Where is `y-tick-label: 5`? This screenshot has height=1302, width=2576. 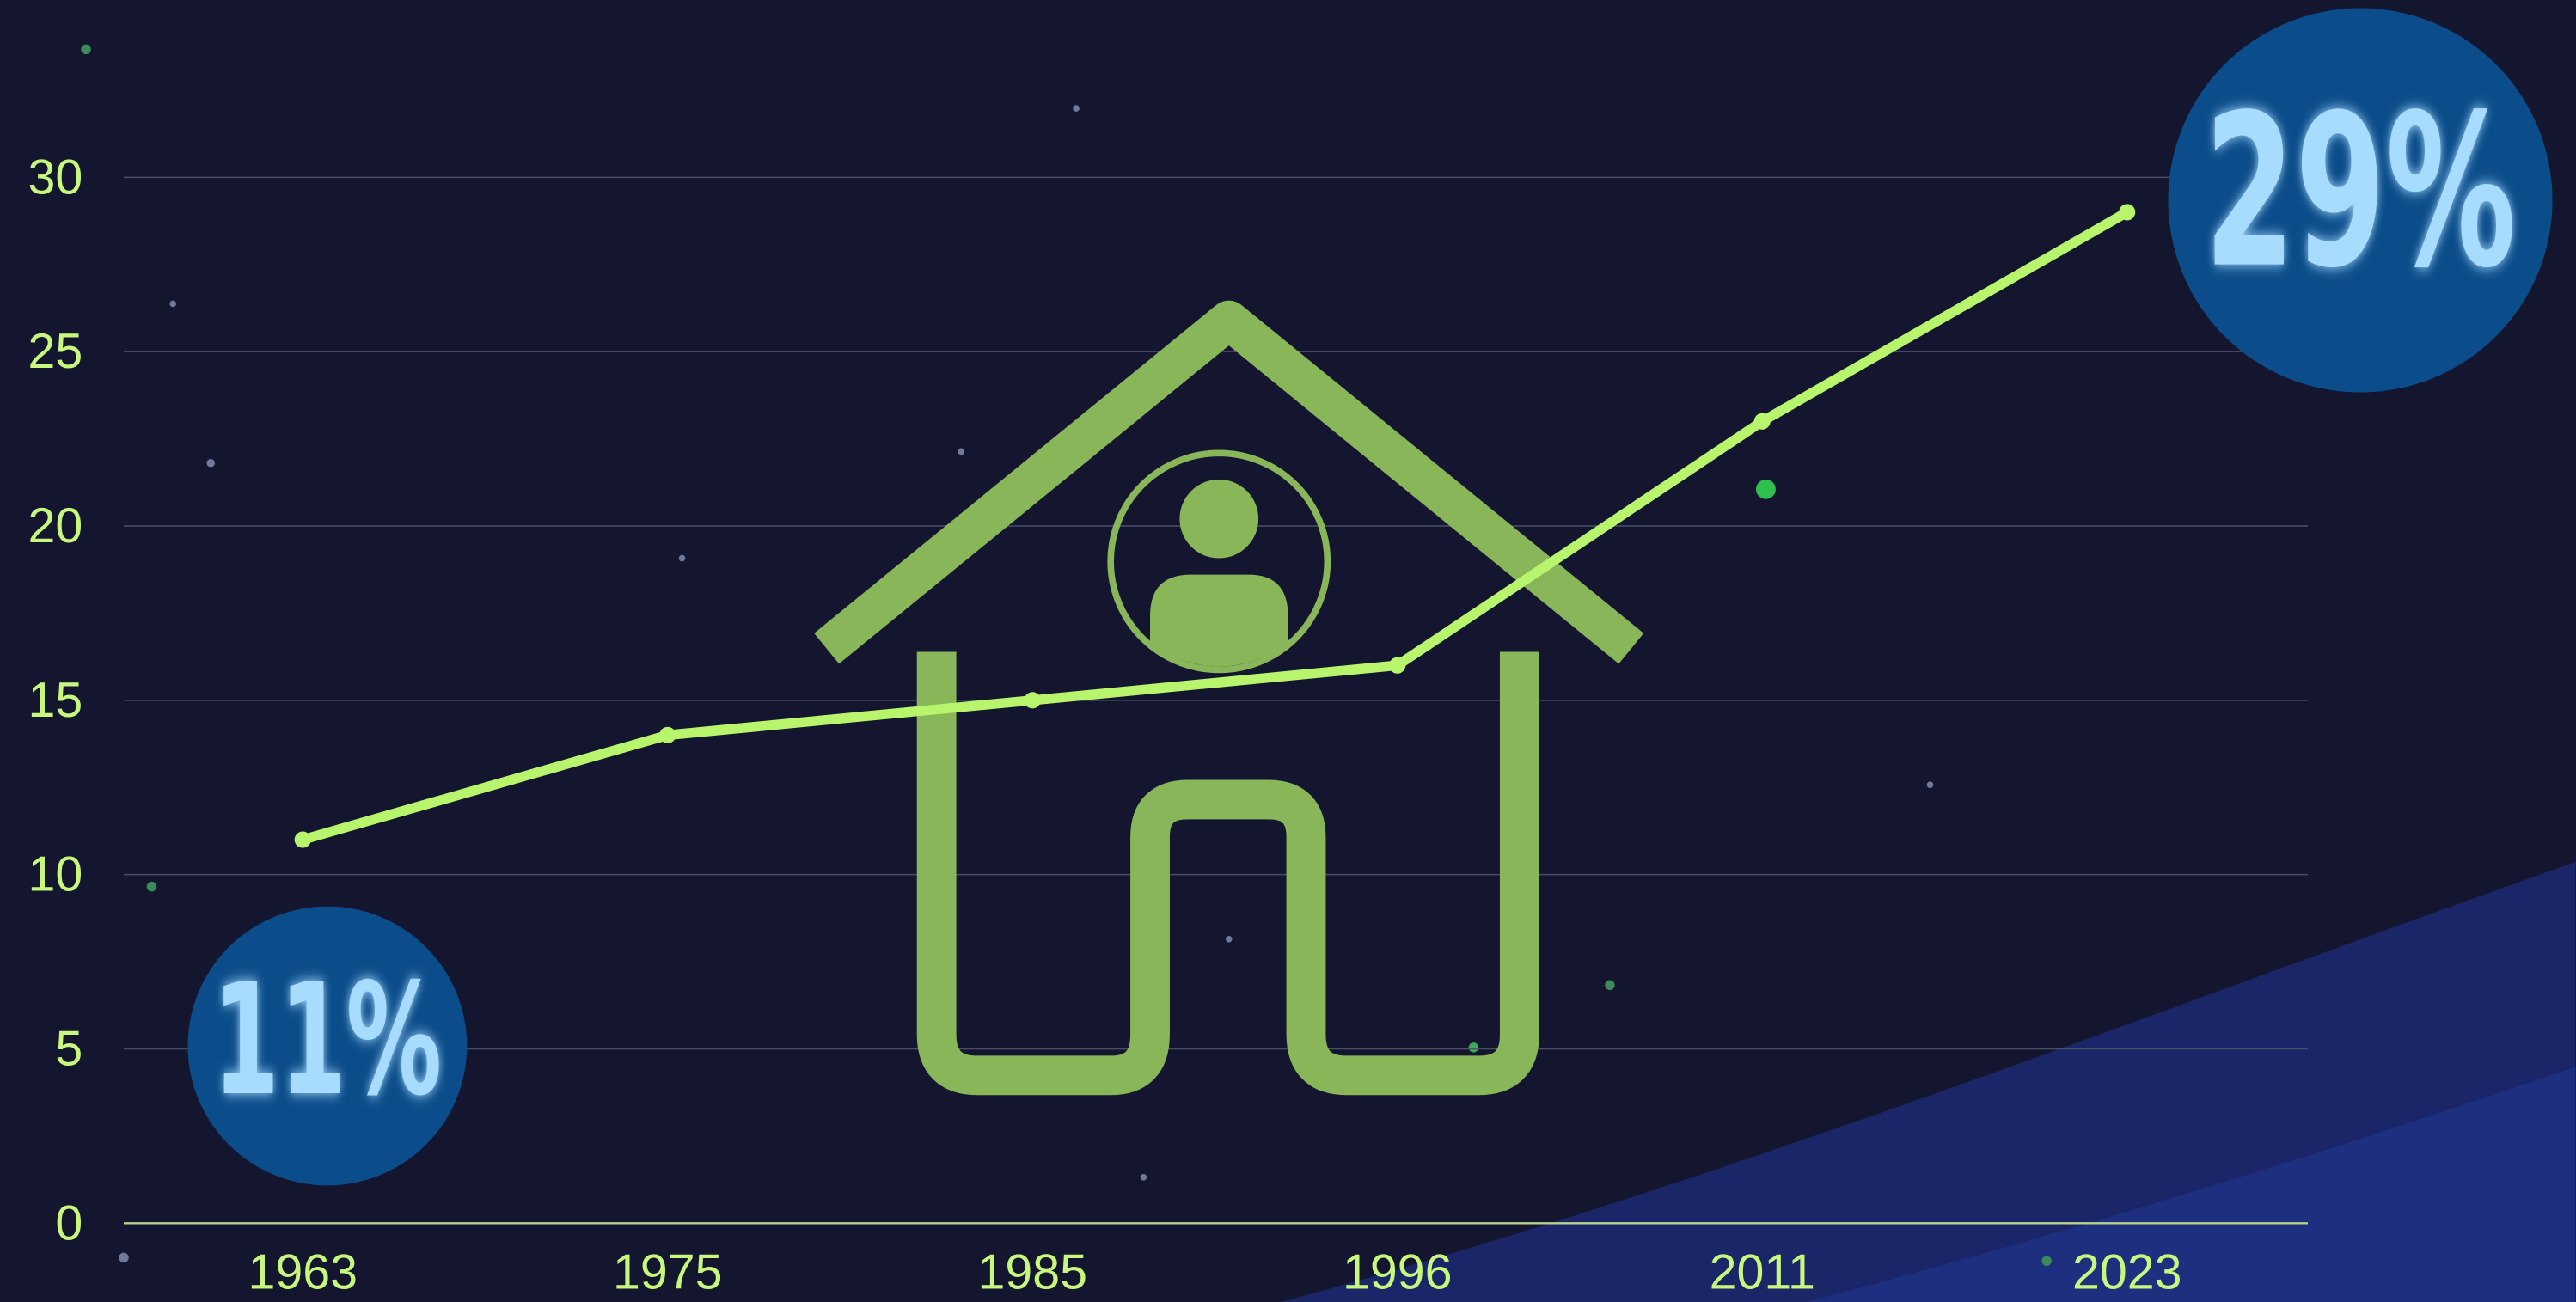 y-tick-label: 5 is located at coordinates (69, 1048).